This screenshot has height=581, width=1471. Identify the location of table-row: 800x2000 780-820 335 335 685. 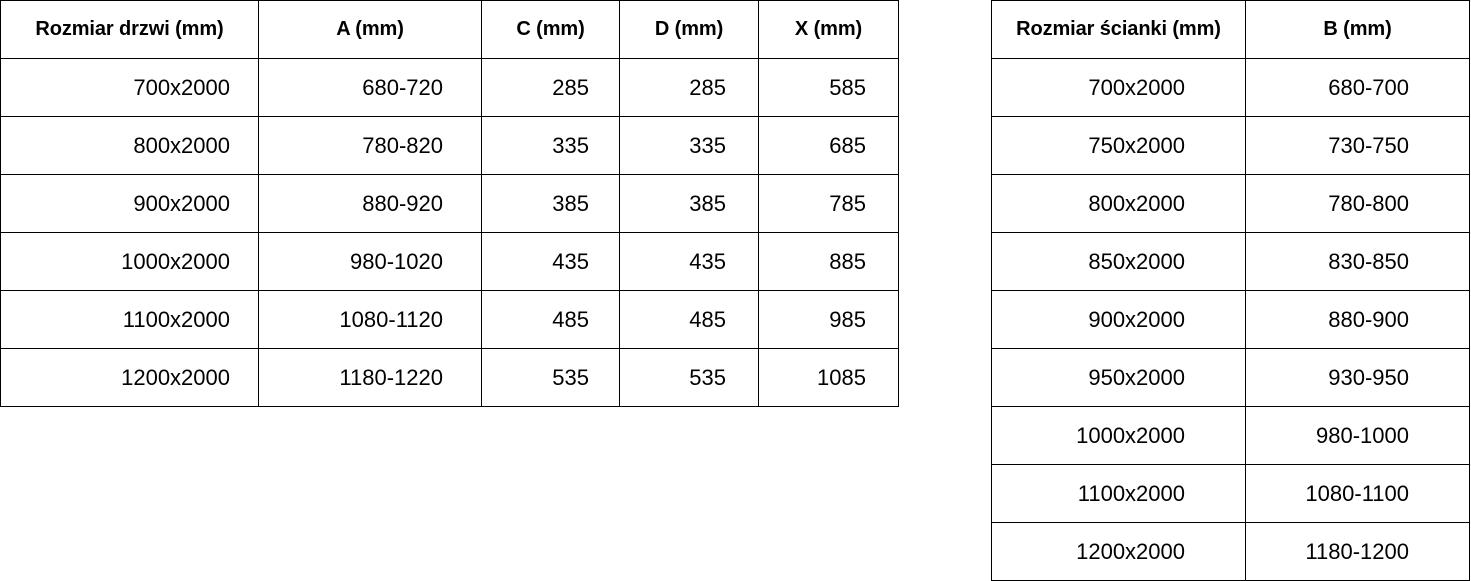
(449, 145).